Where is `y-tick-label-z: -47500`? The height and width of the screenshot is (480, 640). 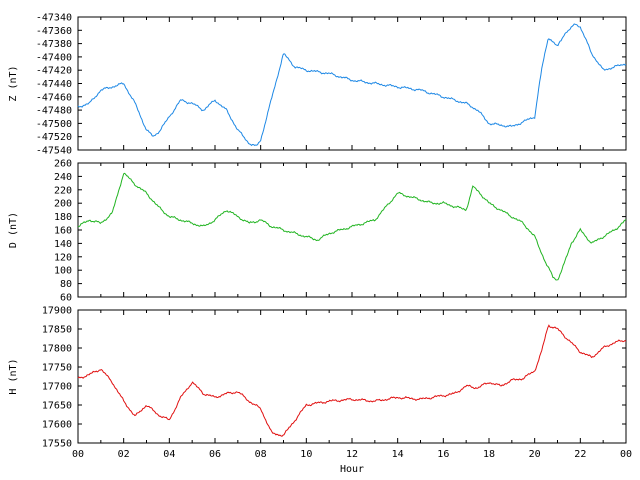
y-tick-label-z: -47500 is located at coordinates (54, 124).